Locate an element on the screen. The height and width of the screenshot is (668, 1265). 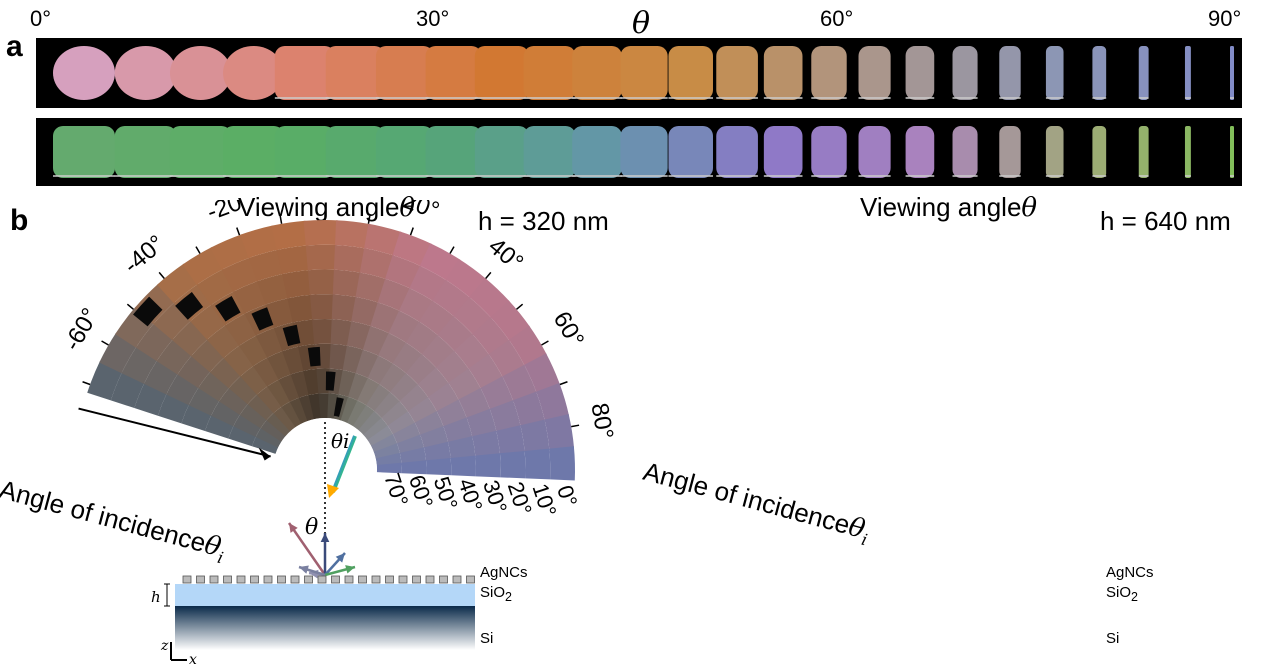
strip-320nm-svg is located at coordinates (643, 73).